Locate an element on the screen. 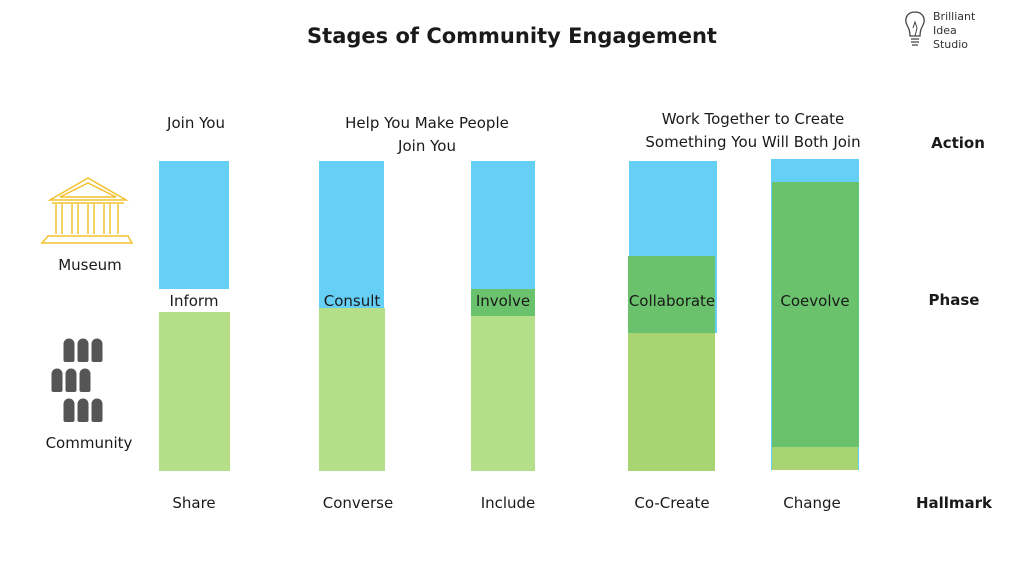 Image resolution: width=1024 pixels, height=576 pixels. actor-community: Community is located at coordinates (89, 443).